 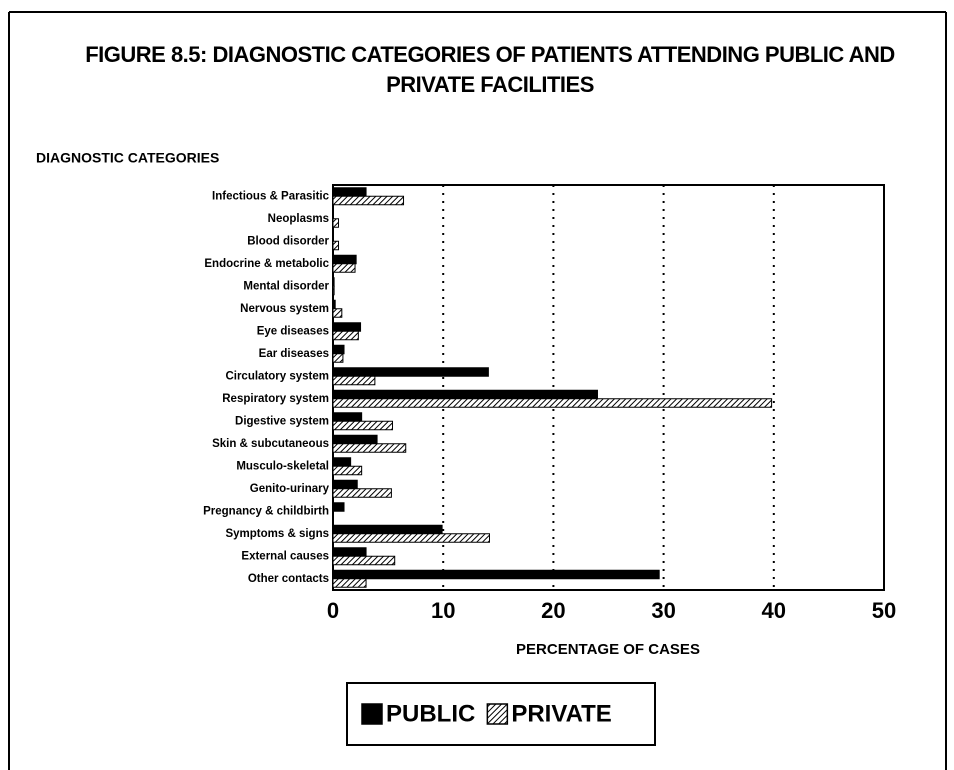 I want to click on y-tick-label: Ear diseases, so click(x=294, y=354).